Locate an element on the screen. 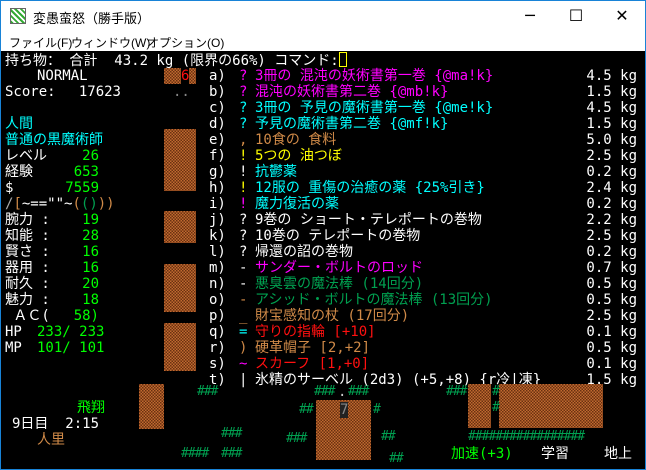 This screenshot has width=646, height=470. item-letter: p) is located at coordinates (217, 316).